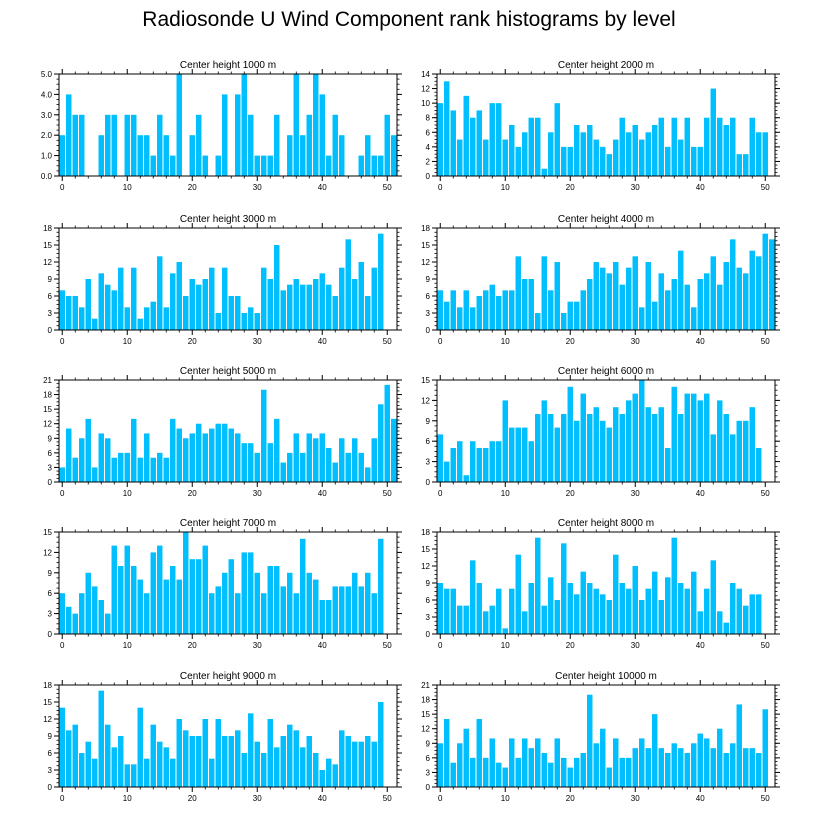 The image size is (818, 824). I want to click on panel-title: Center height 2000 m, so click(606, 65).